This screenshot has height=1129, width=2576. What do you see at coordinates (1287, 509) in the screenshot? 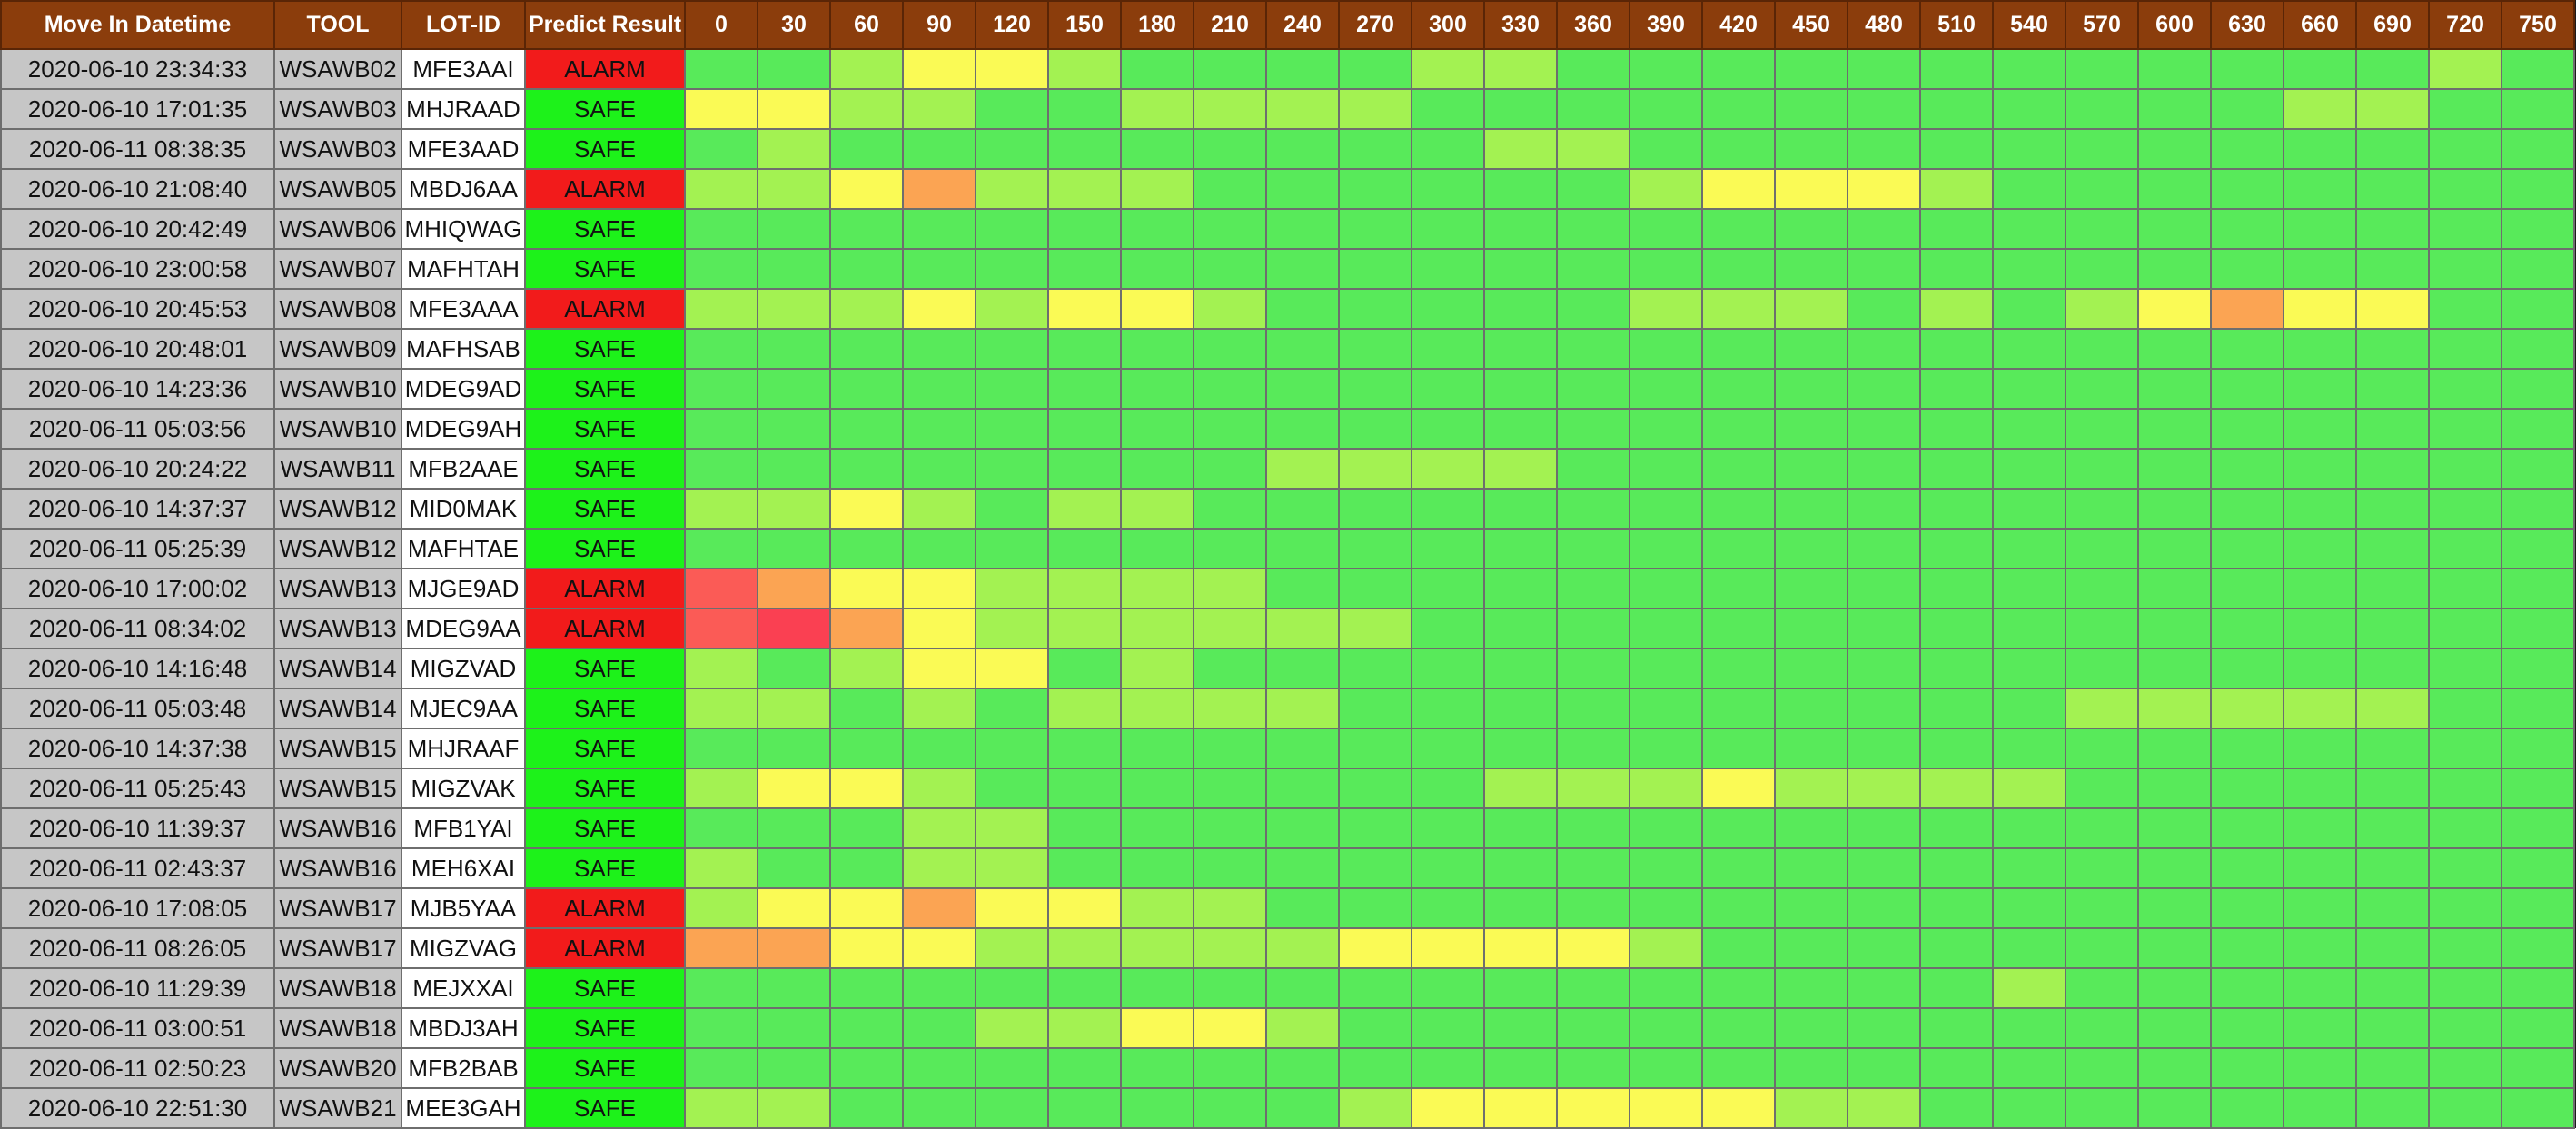
I see `table-row: 2020-06-10 14:37:37 WSAWB12 MID0MAK SAFE` at bounding box center [1287, 509].